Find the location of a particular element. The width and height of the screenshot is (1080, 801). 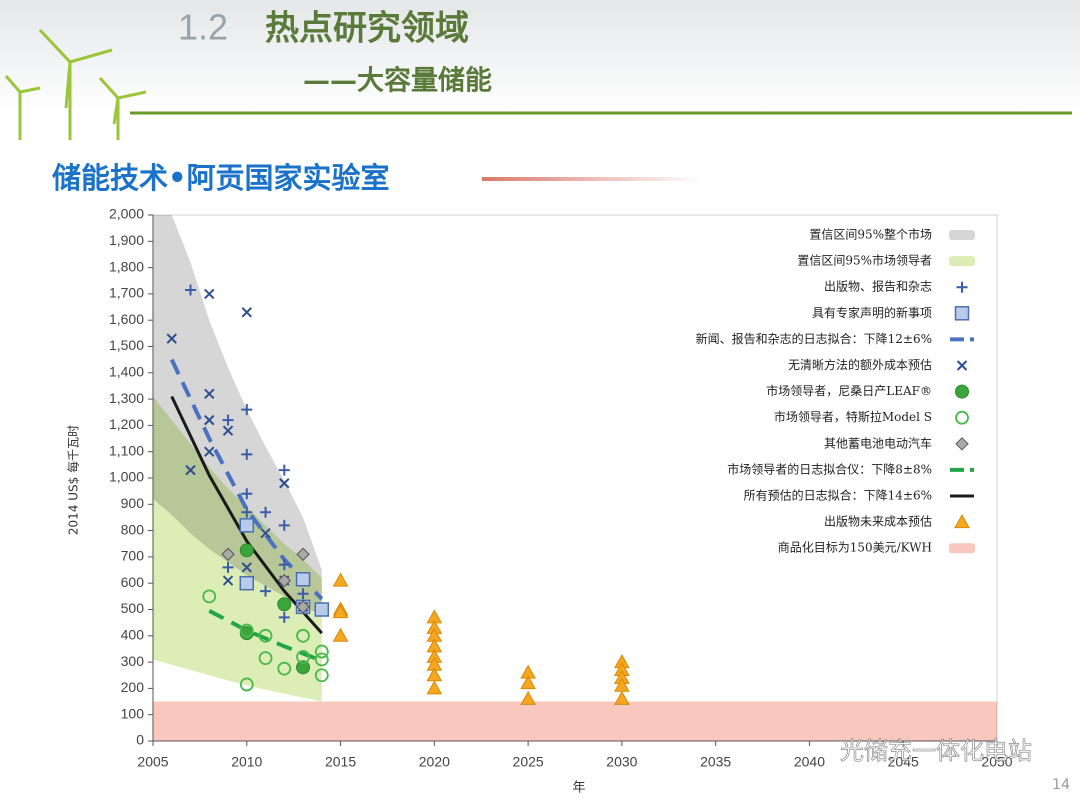

y-tick-label: 2,000 is located at coordinates (126, 214).